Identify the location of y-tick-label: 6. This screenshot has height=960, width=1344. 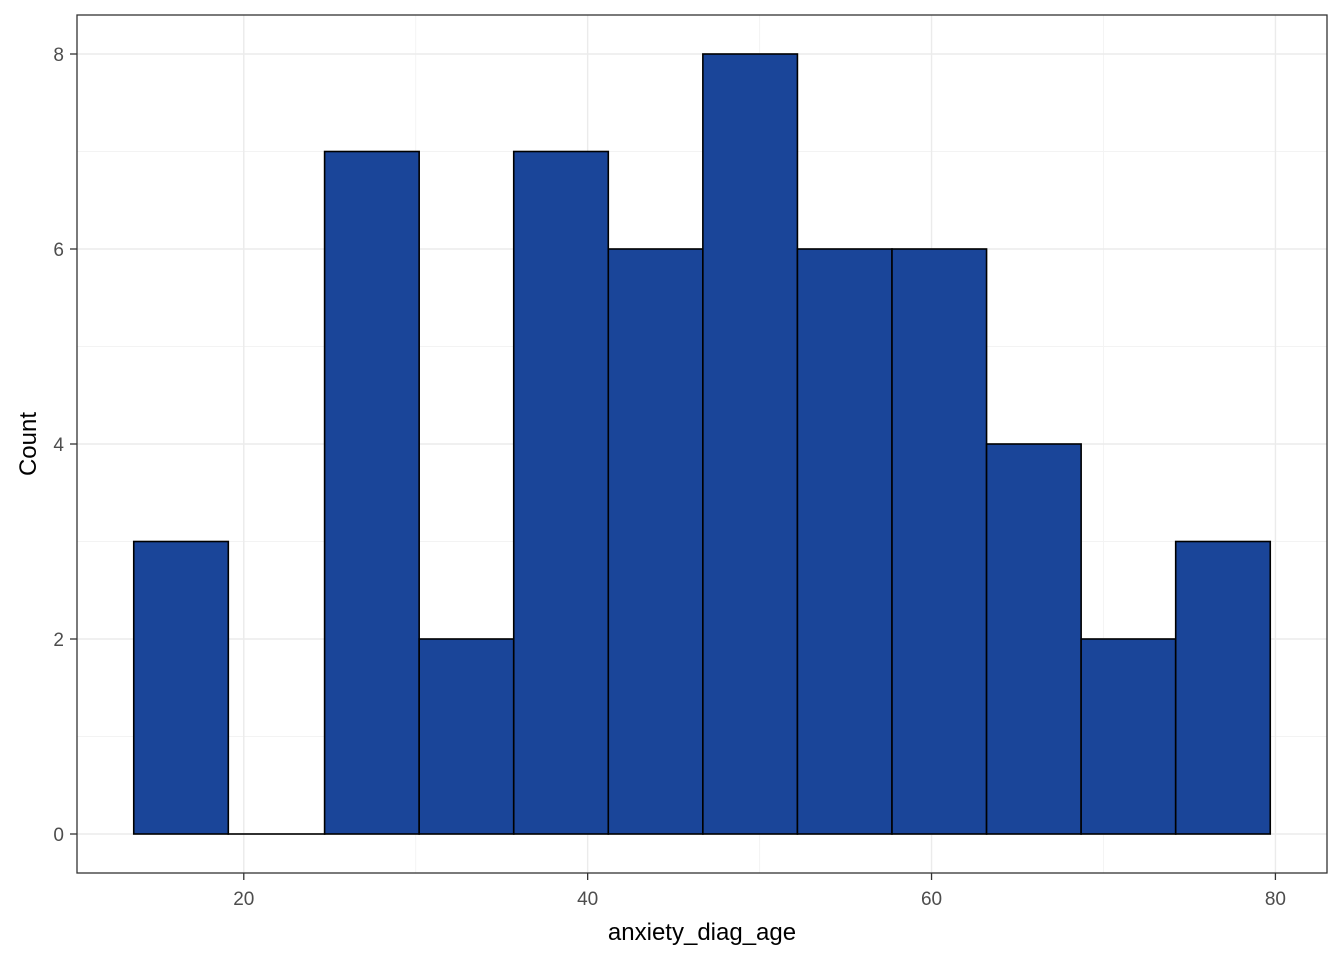
(58, 250).